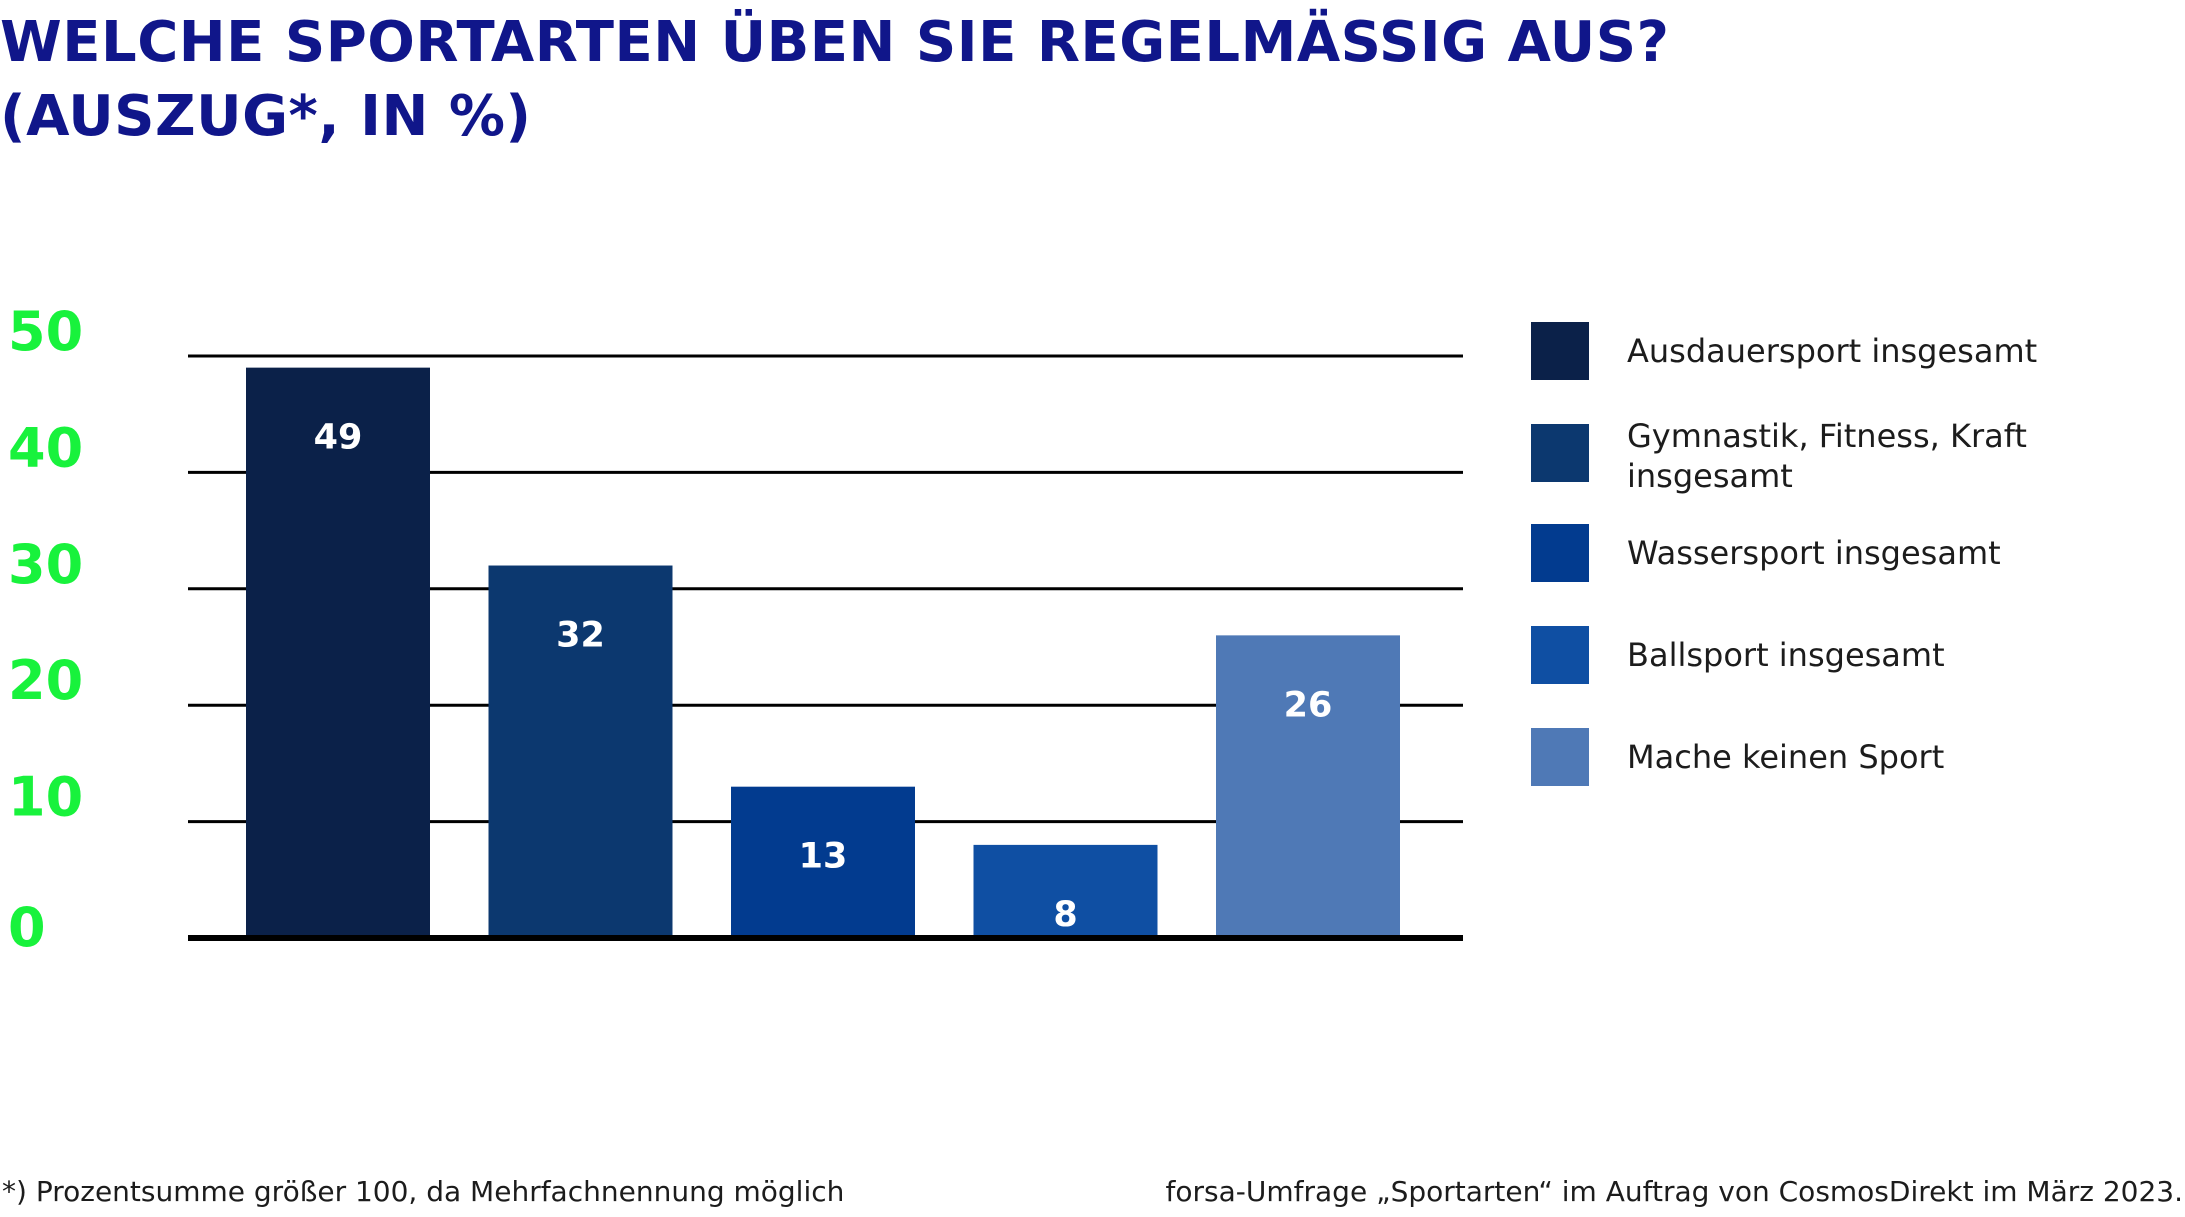  I want to click on y-tick-label-20: 20, so click(45, 680).